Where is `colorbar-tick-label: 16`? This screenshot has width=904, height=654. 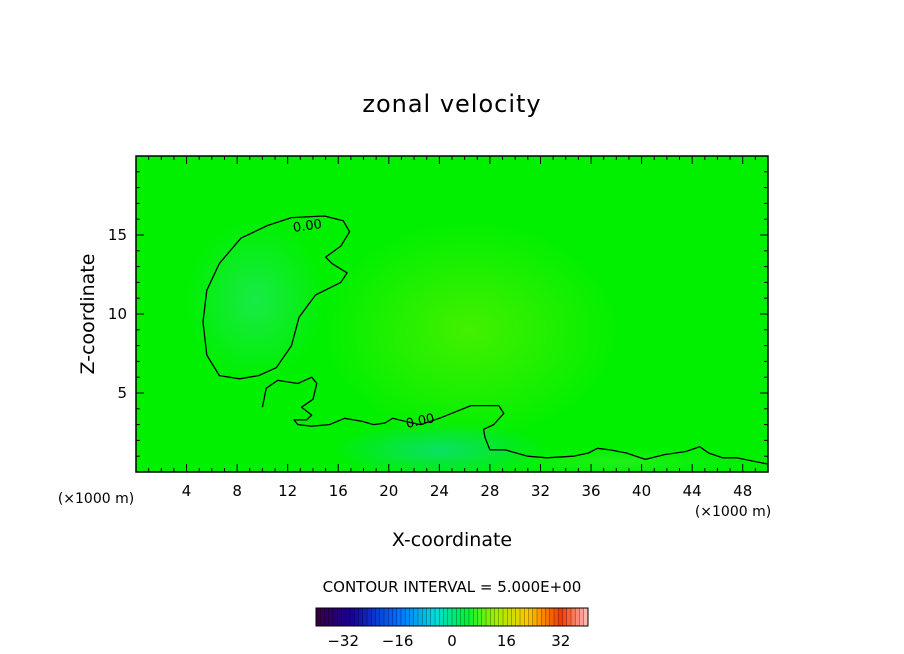 colorbar-tick-label: 16 is located at coordinates (506, 641).